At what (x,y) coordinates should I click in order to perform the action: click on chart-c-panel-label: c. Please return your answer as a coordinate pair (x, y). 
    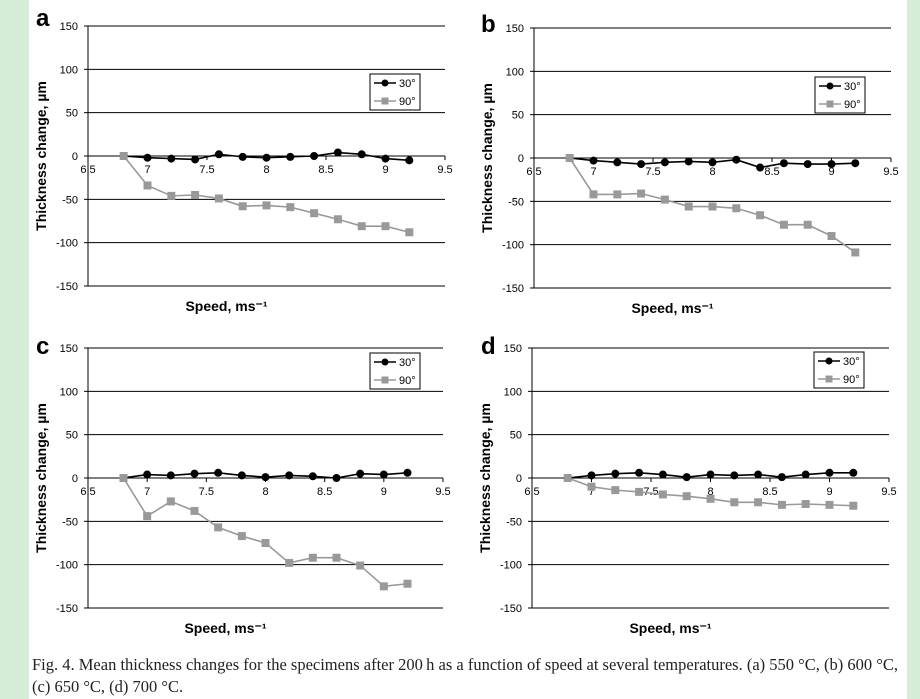
    Looking at the image, I should click on (42, 346).